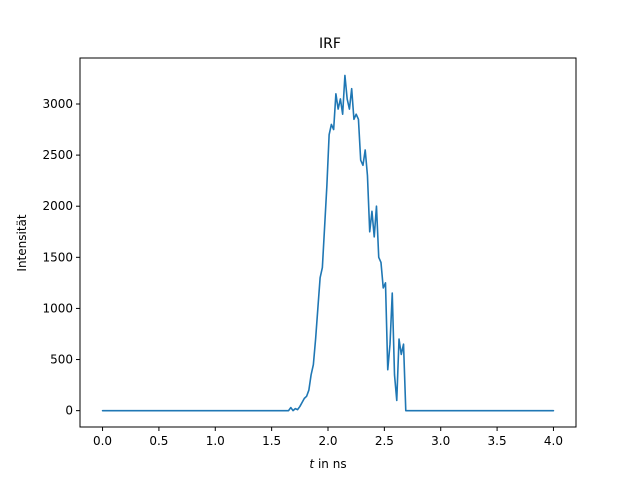  I want to click on x-tick-label: 0.5, so click(158, 441).